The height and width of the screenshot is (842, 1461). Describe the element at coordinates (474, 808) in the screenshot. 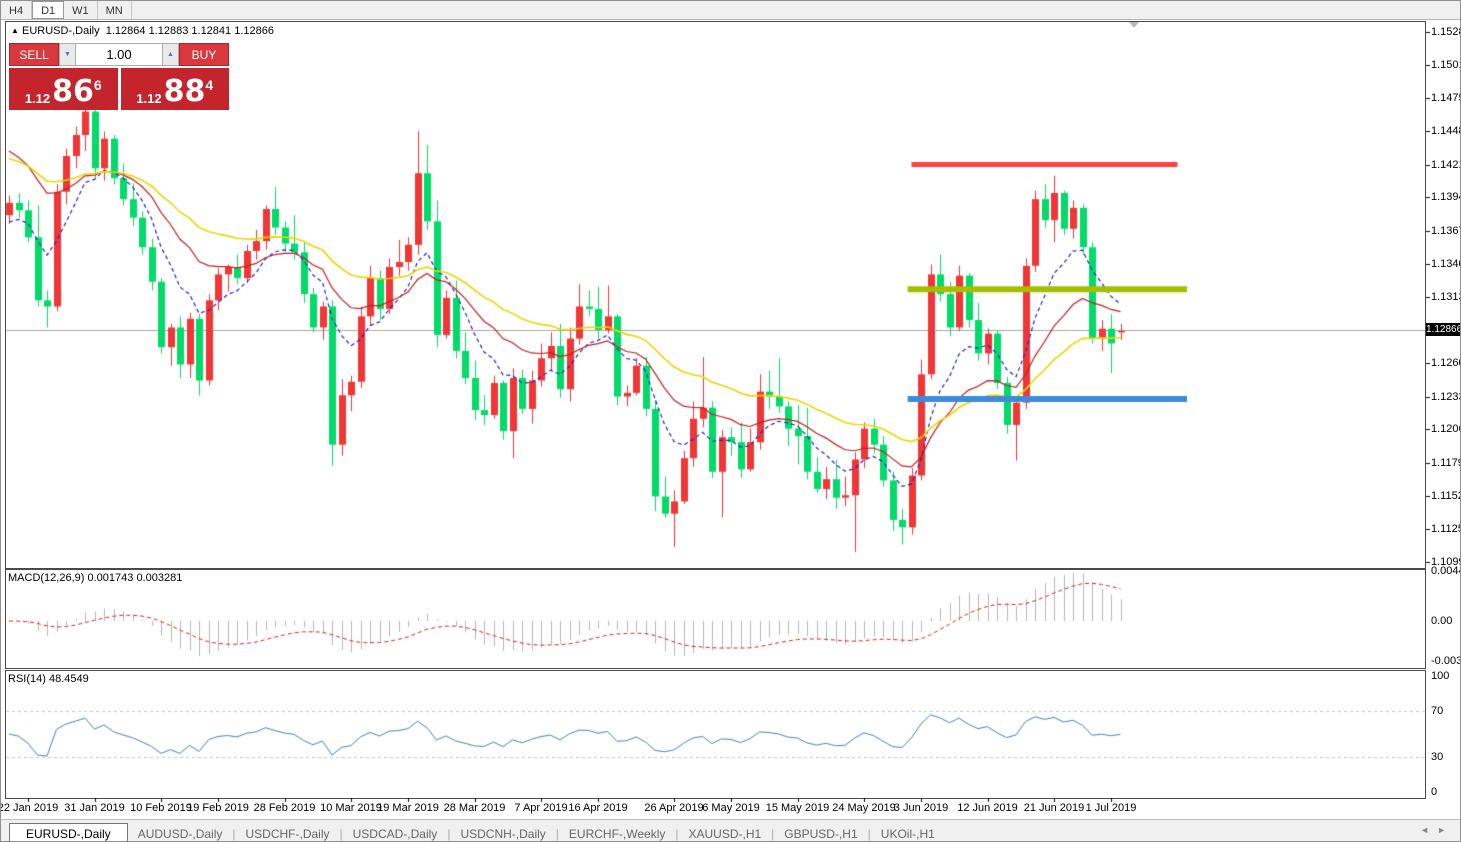

I see `date-axis-label: 28 Mar 2019` at that location.